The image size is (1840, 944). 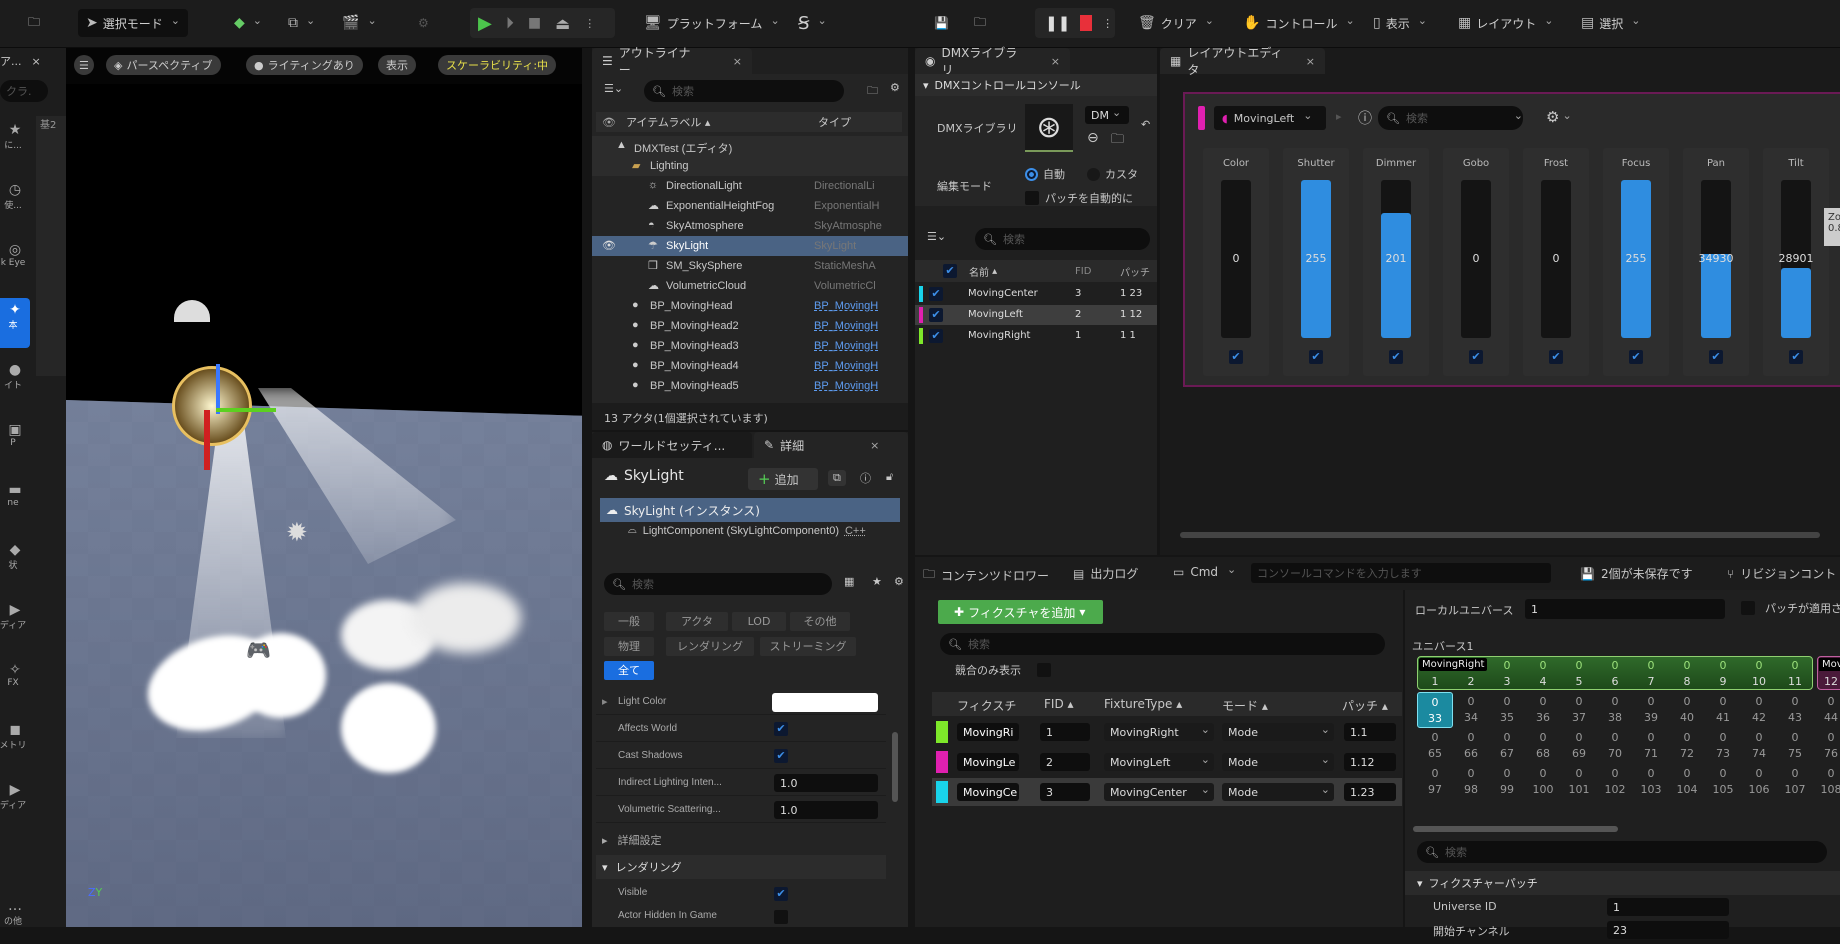 What do you see at coordinates (218, 389) in the screenshot?
I see `gizmo-z-axis` at bounding box center [218, 389].